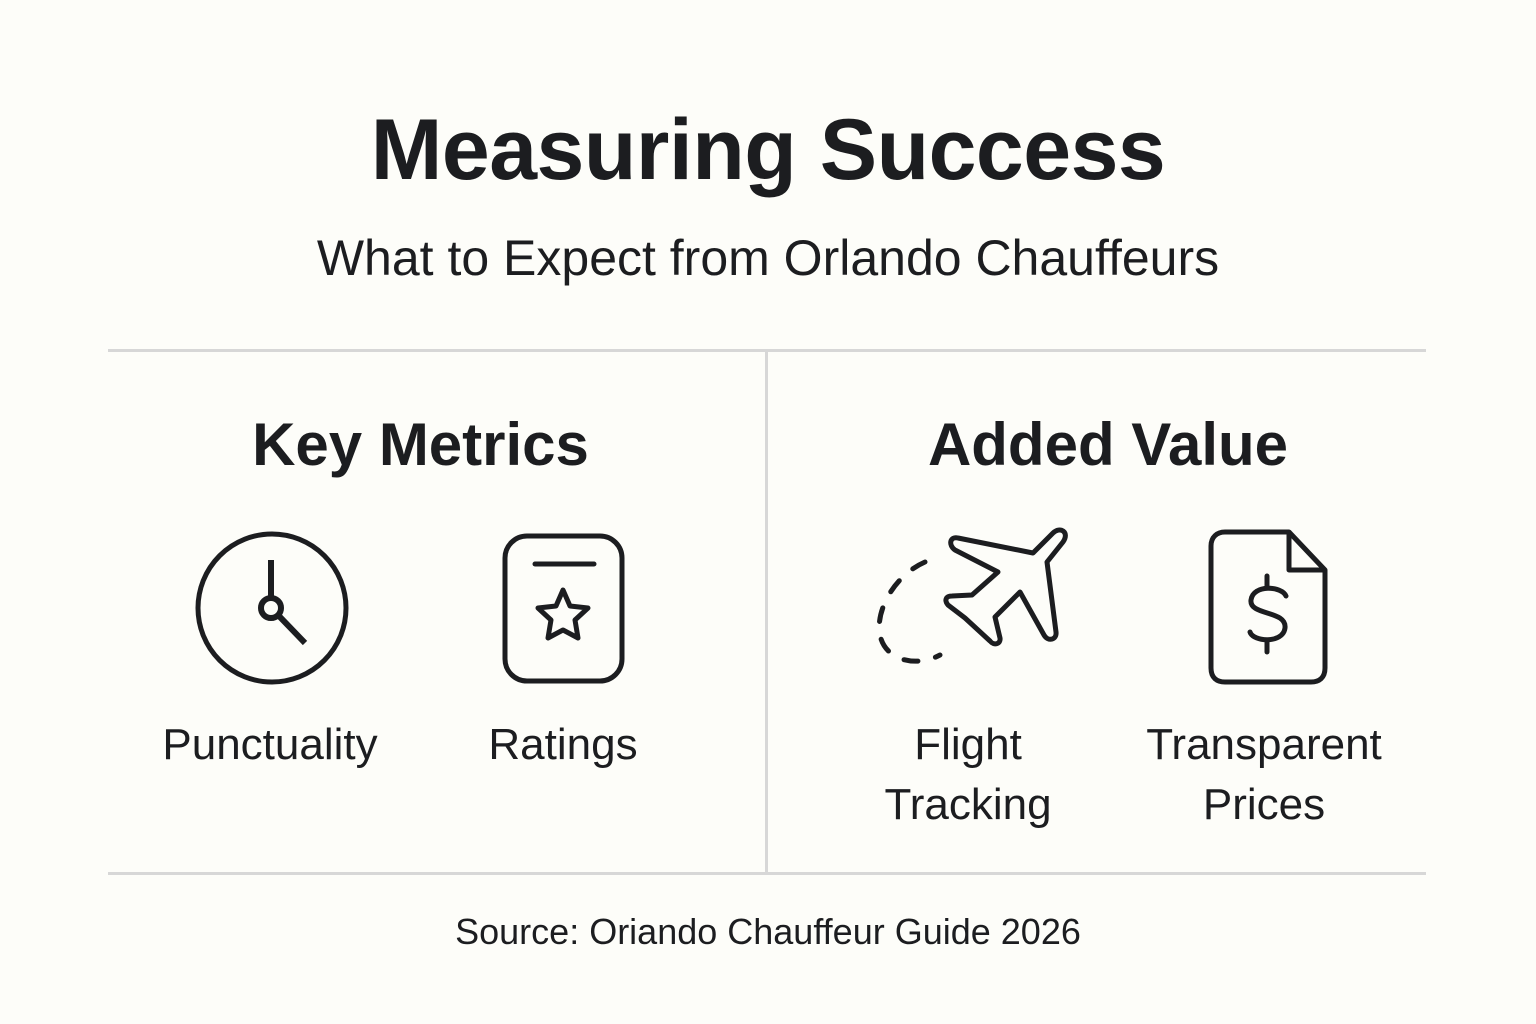 The width and height of the screenshot is (1536, 1024). What do you see at coordinates (767, 350) in the screenshot?
I see `top-divider` at bounding box center [767, 350].